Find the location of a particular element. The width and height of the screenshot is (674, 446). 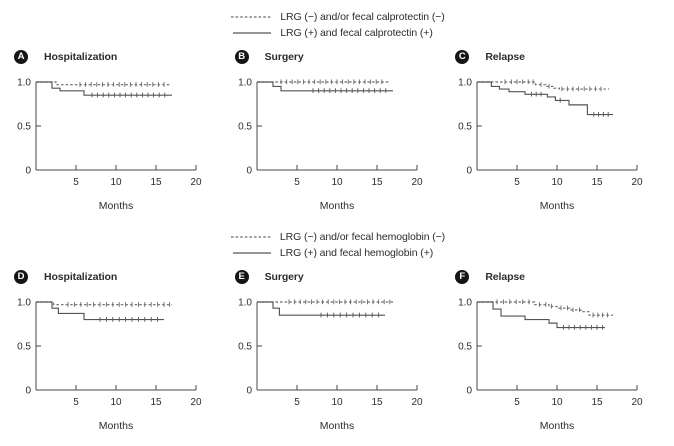

panel-e-surgery: E Surgery 5 10 15 20 0 0.5 1.0 Months is located at coordinates (337, 349).